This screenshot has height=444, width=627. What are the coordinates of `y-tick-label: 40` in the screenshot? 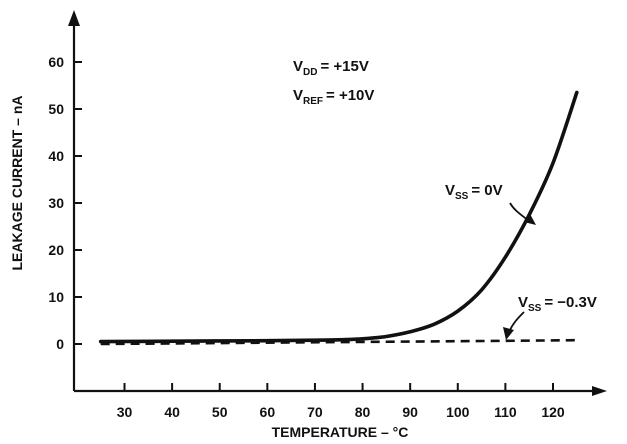 It's located at (56, 156).